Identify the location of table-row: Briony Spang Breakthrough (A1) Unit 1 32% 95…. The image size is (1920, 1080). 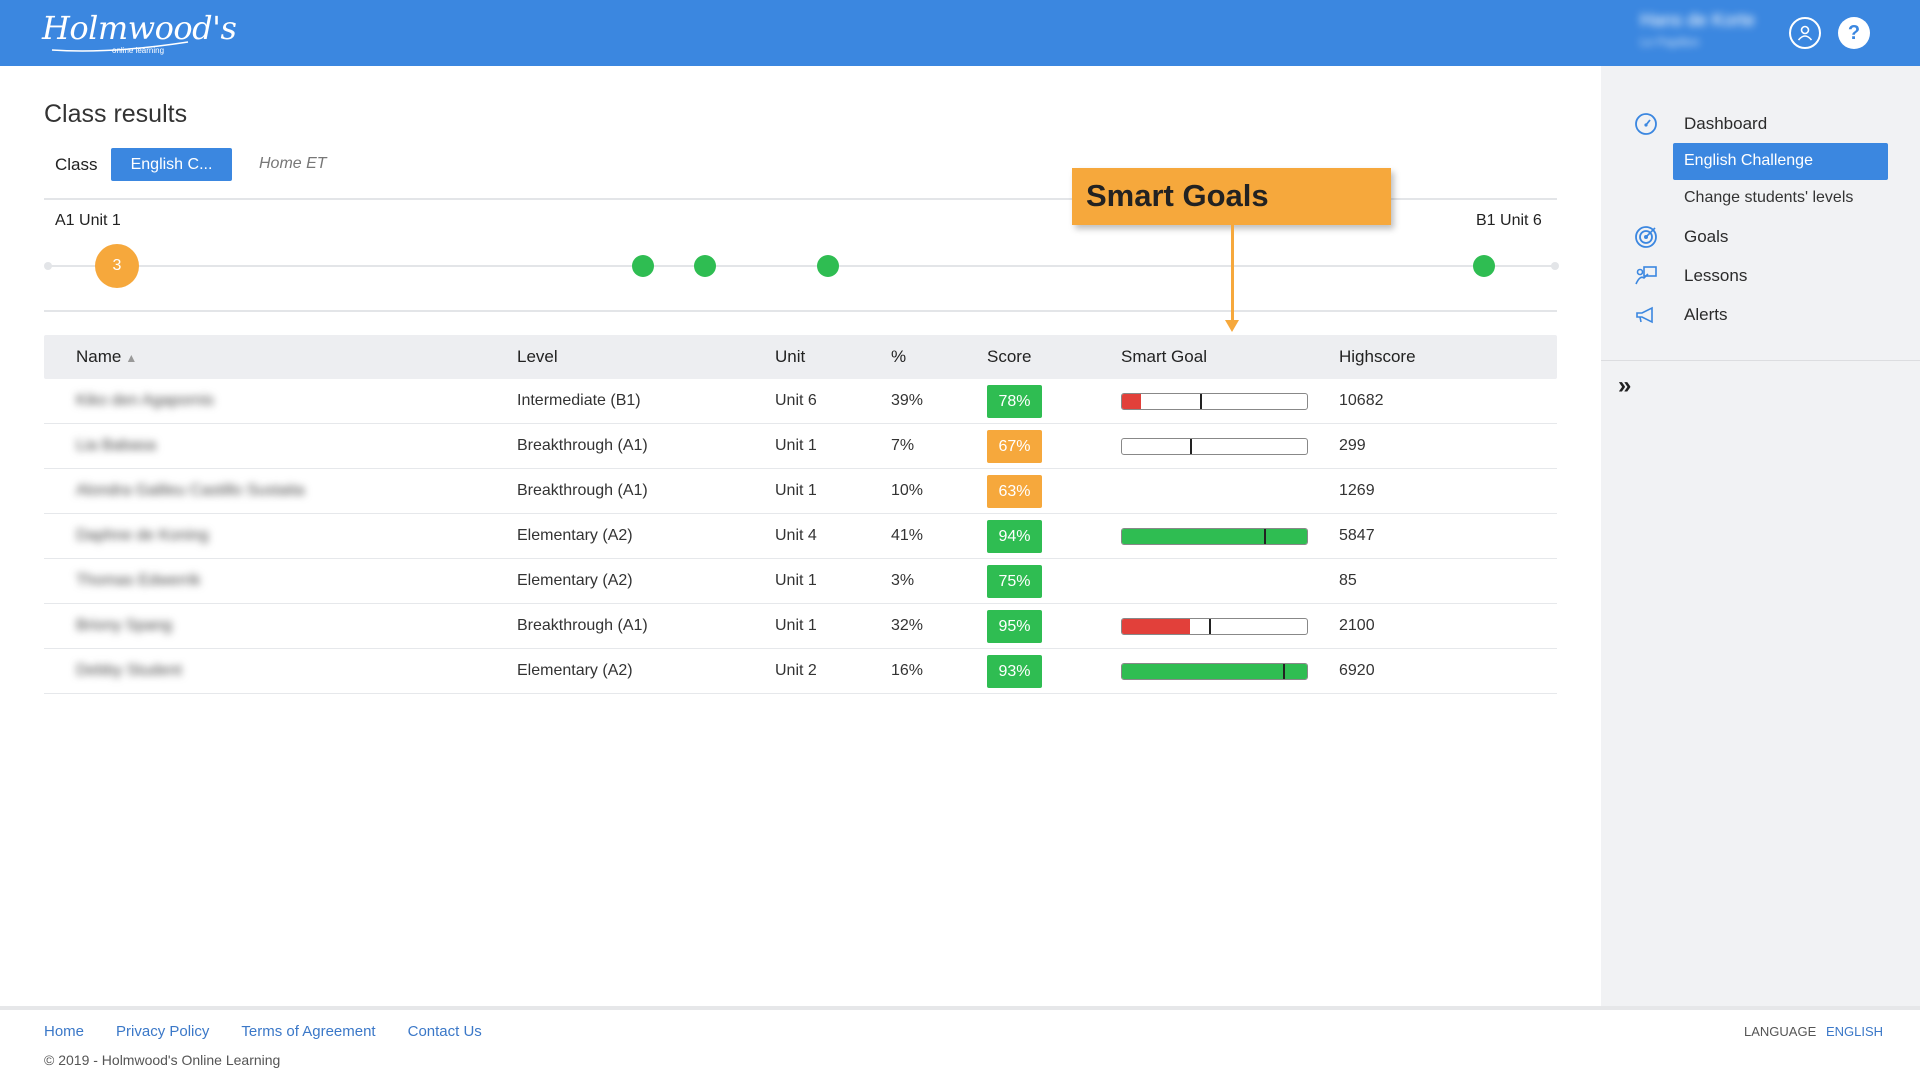
(800, 626).